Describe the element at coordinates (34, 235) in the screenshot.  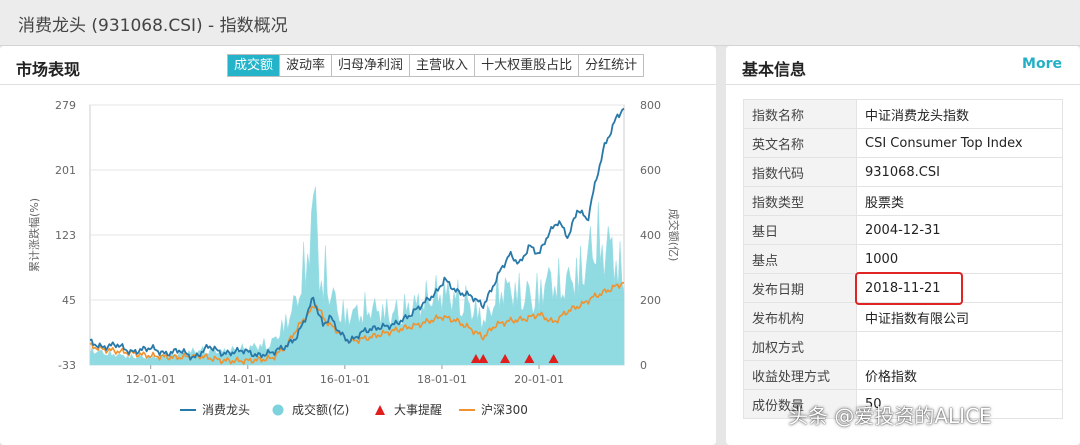
I see `y-axis-title: 累计涨跌幅(%)` at that location.